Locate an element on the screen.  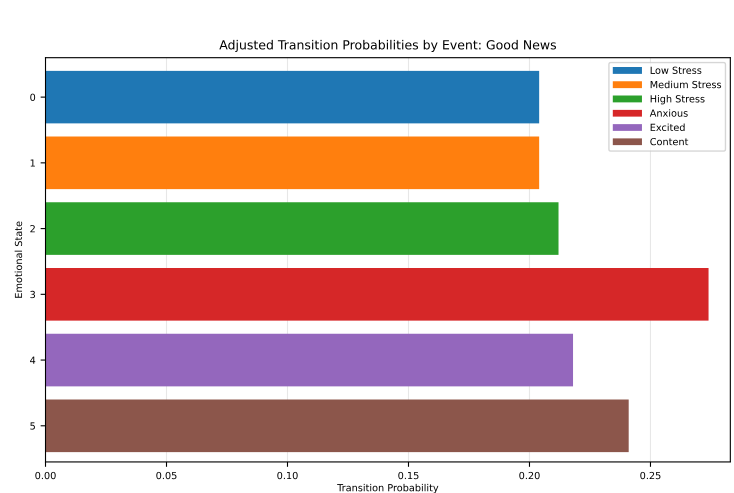
chart-title: Adjusted Transition Probabilities by Event: Good News is located at coordinates (387, 46).